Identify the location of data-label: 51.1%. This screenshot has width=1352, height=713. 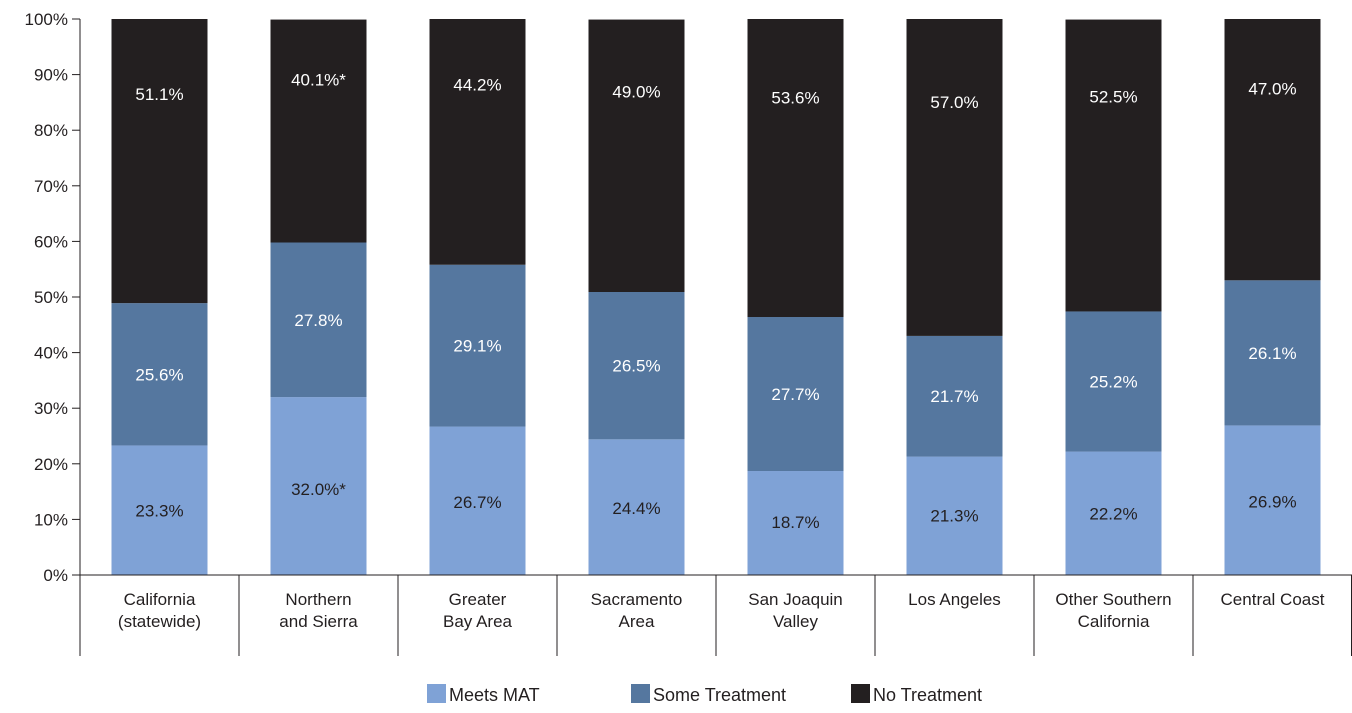
(159, 94).